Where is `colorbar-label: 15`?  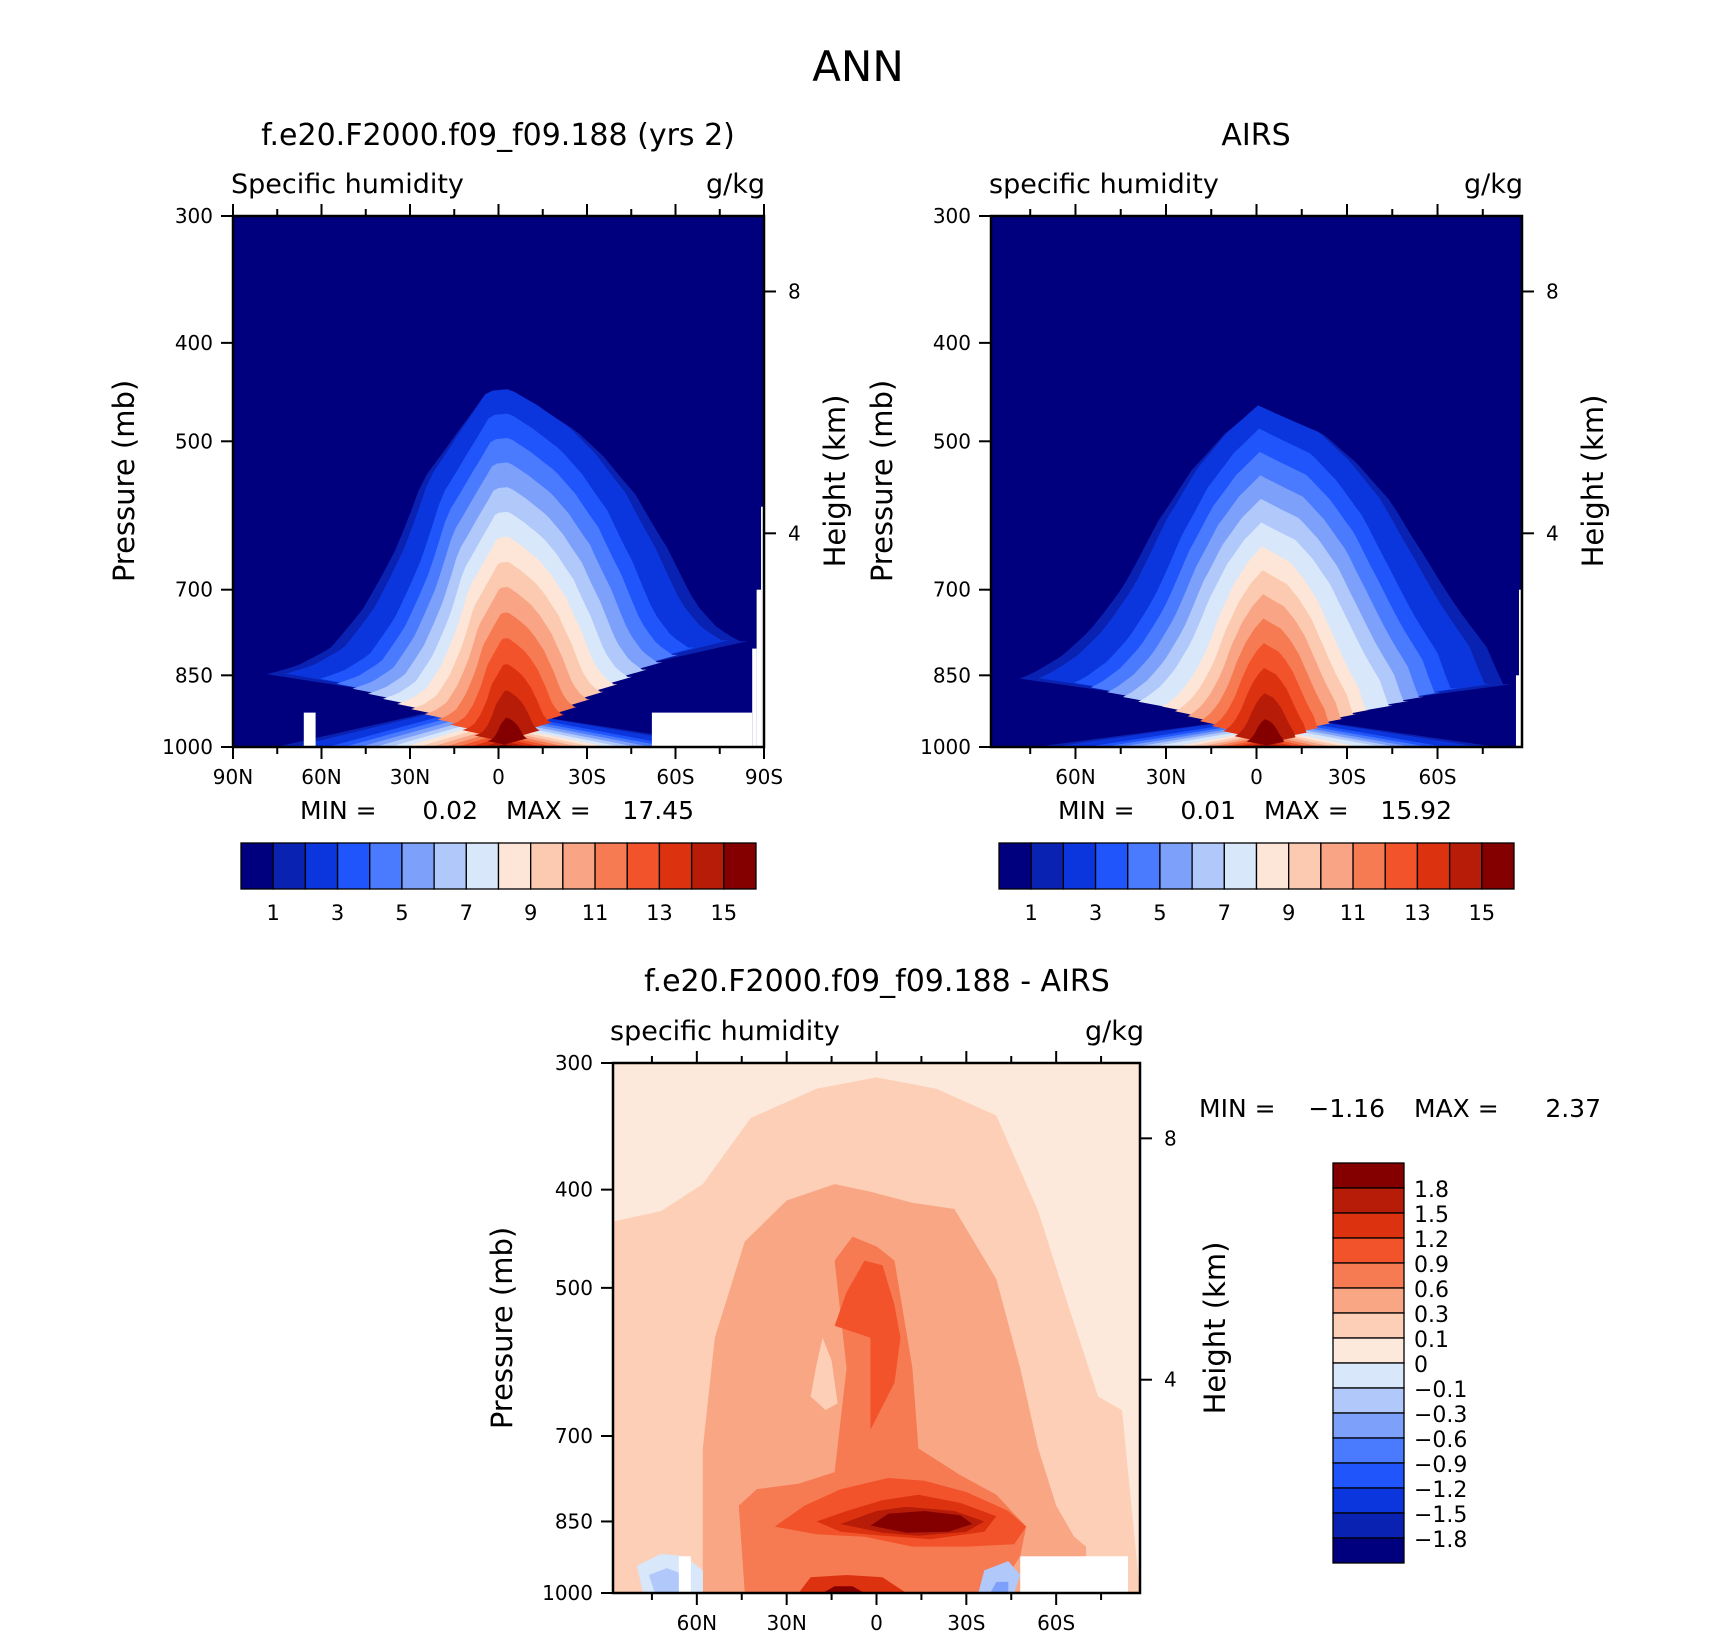
colorbar-label: 15 is located at coordinates (1481, 913).